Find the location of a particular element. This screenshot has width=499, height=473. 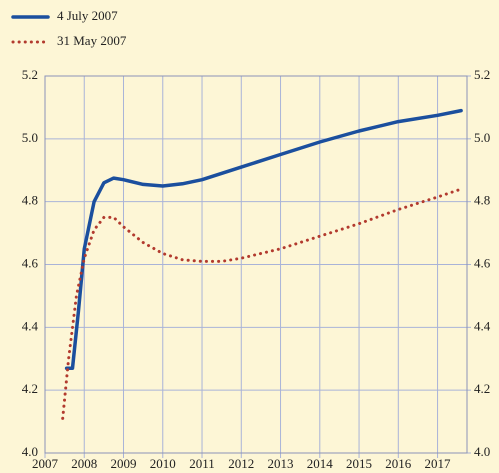

y2-tick-label: 5.2 is located at coordinates (482, 74).